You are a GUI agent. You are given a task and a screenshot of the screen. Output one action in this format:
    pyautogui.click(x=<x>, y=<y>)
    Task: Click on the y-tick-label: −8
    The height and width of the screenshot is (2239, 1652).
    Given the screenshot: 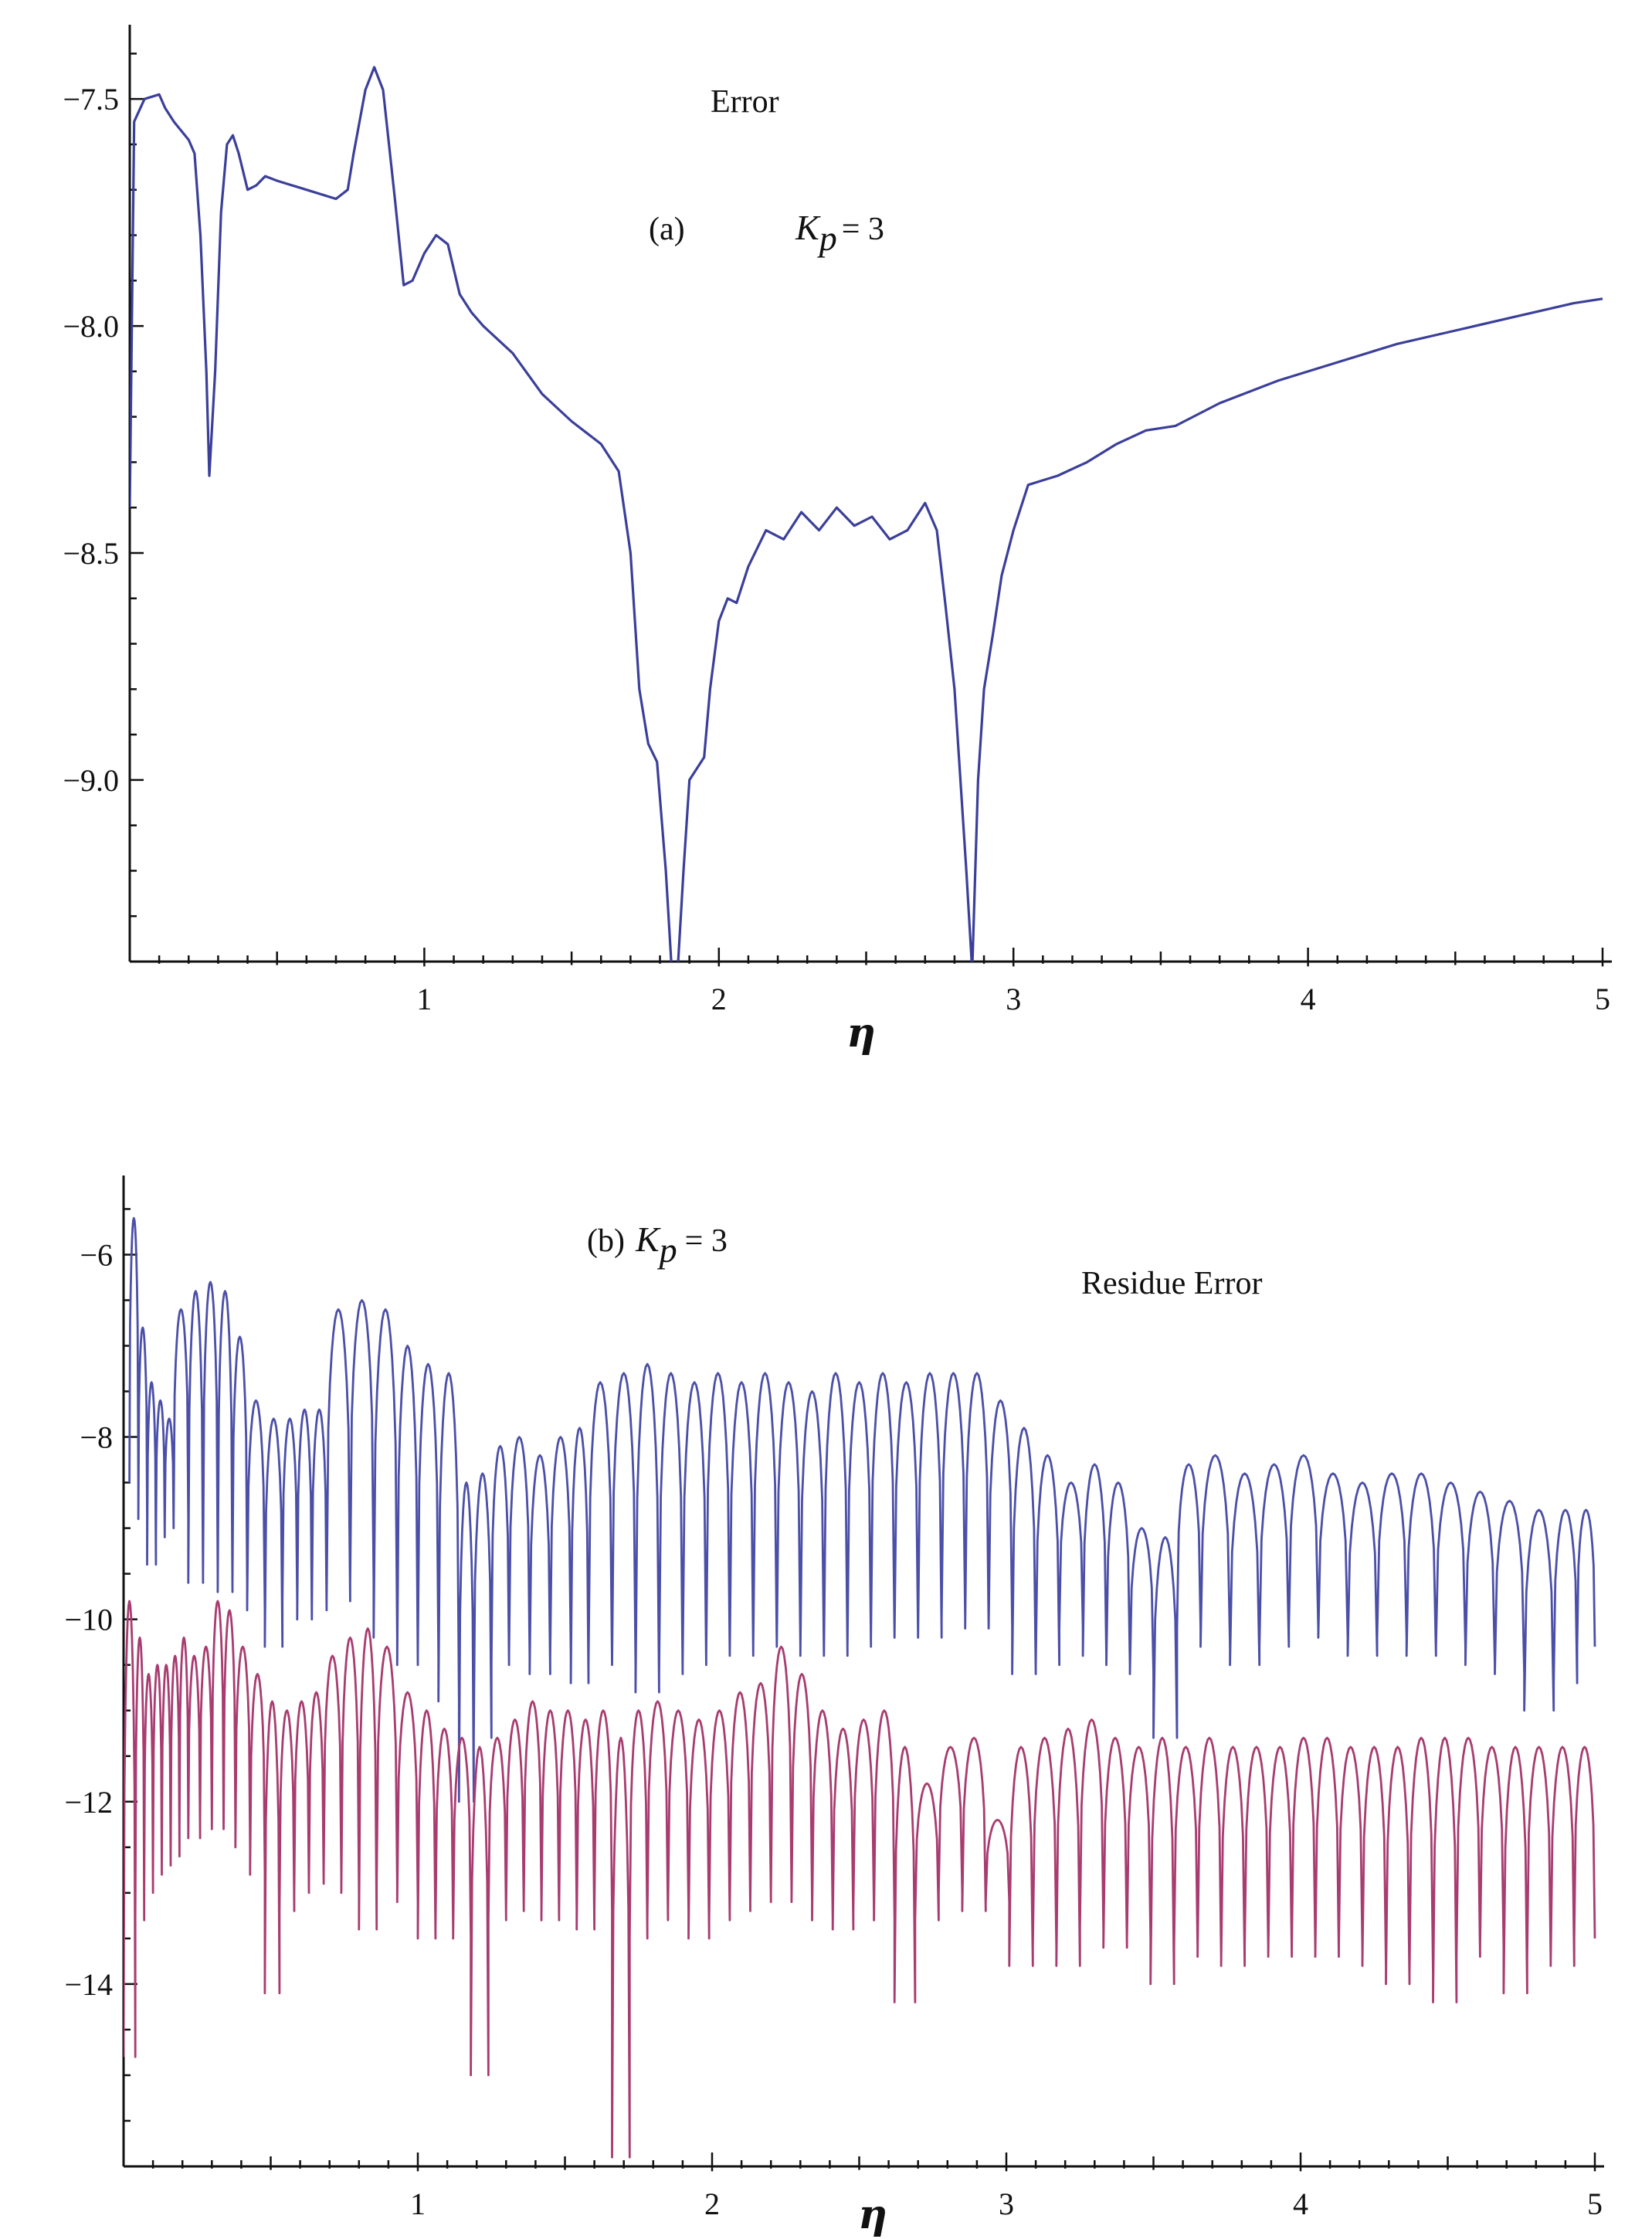 What is the action you would take?
    pyautogui.click(x=96, y=1437)
    